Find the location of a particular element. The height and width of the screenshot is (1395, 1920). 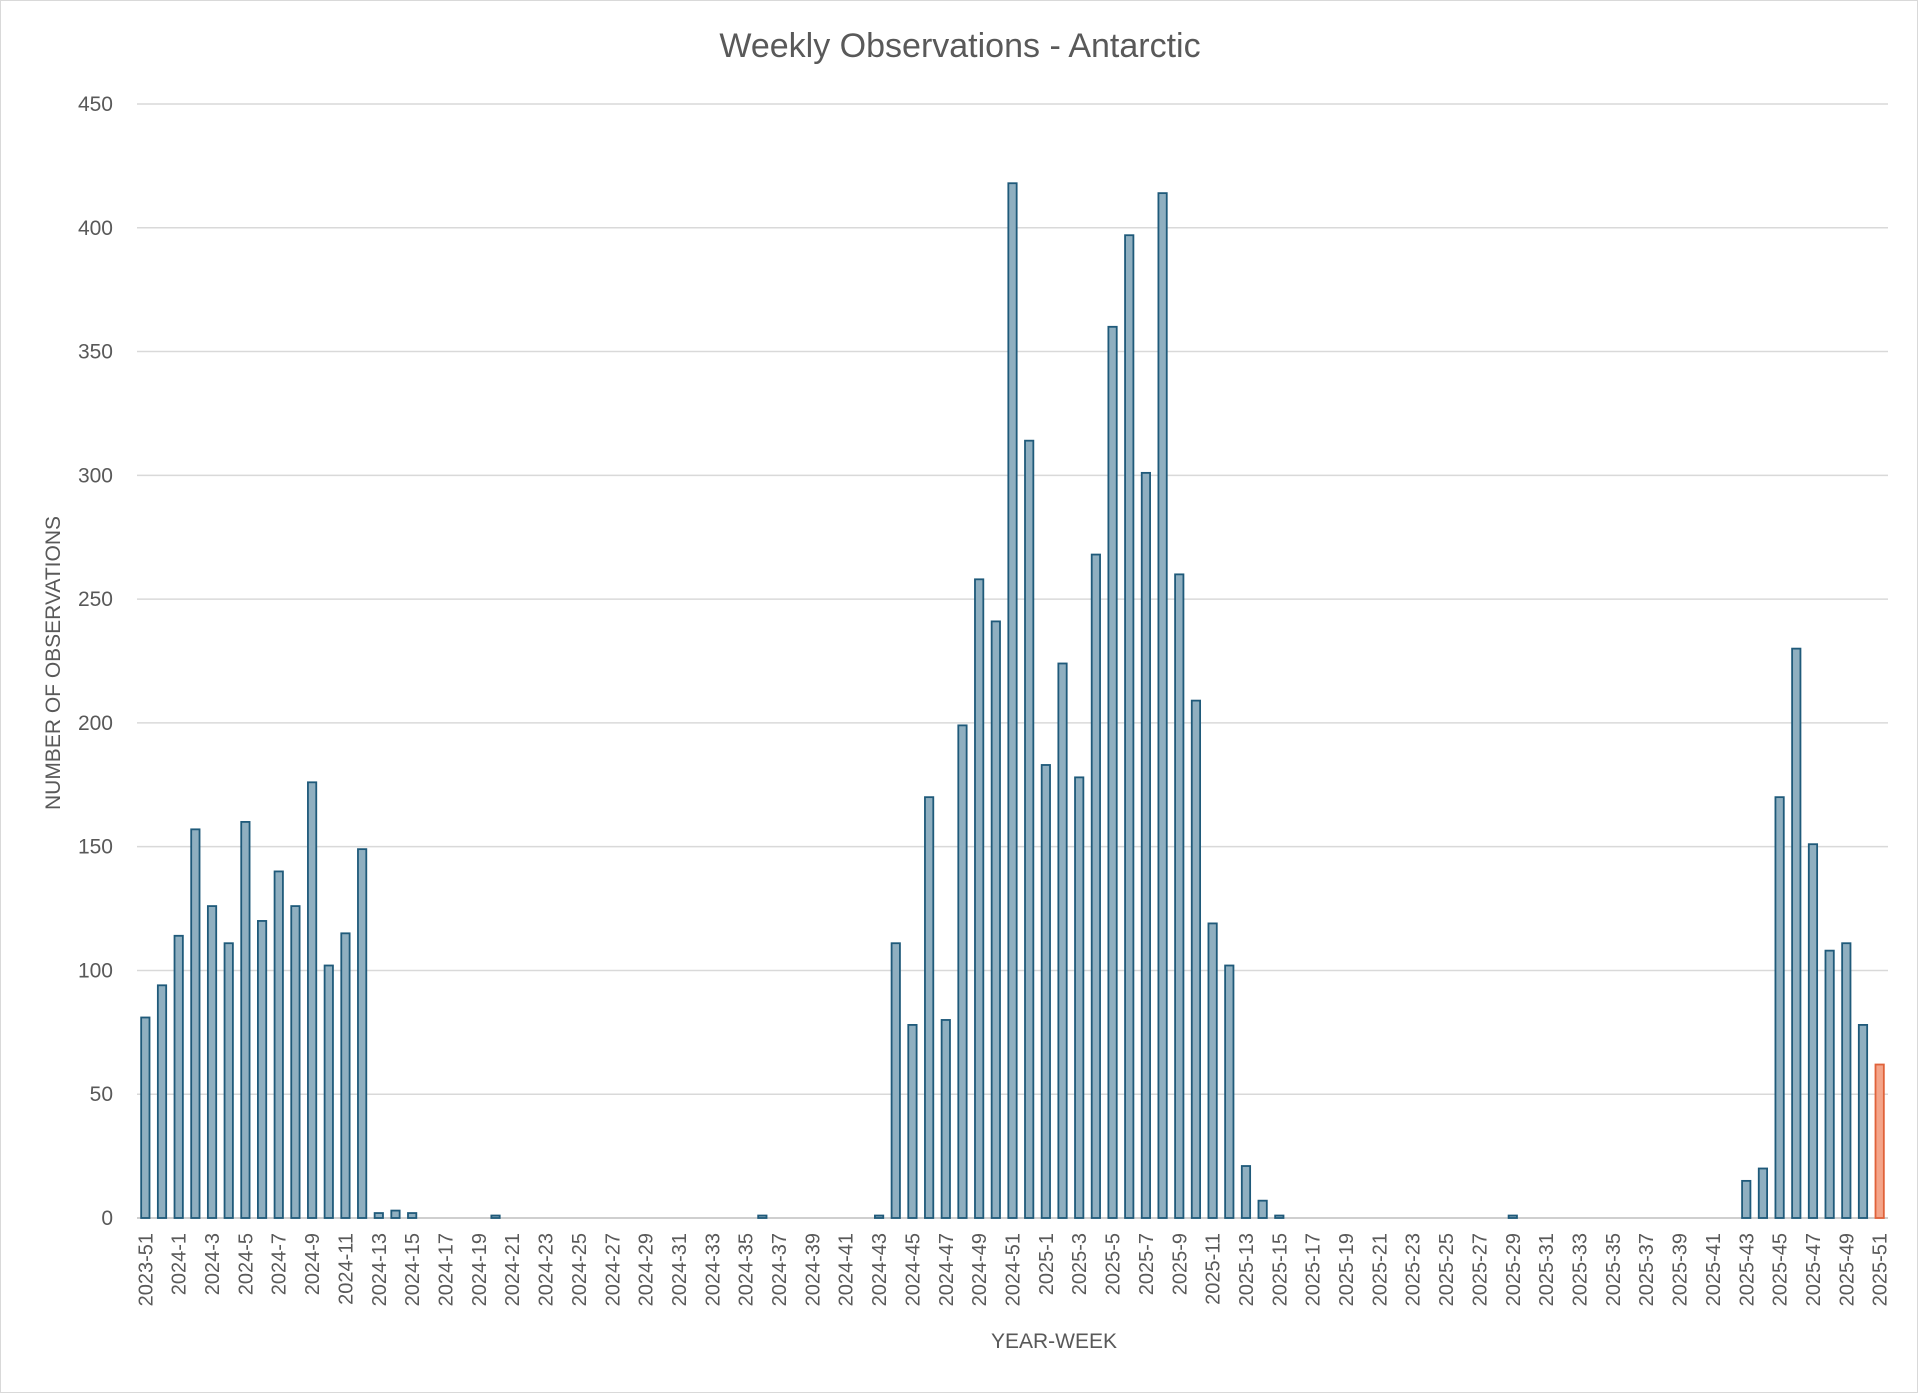

x-tick-label: 2025-39 is located at coordinates (1681, 1269).